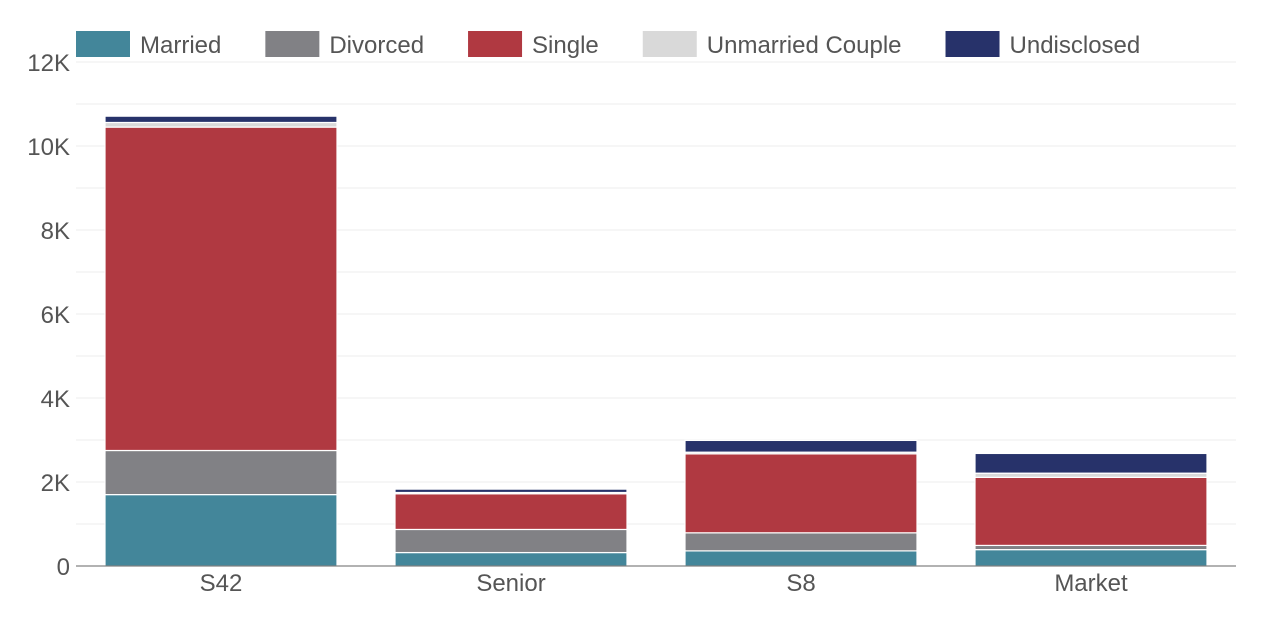  Describe the element at coordinates (55, 483) in the screenshot. I see `y-tick-label: 2K` at that location.